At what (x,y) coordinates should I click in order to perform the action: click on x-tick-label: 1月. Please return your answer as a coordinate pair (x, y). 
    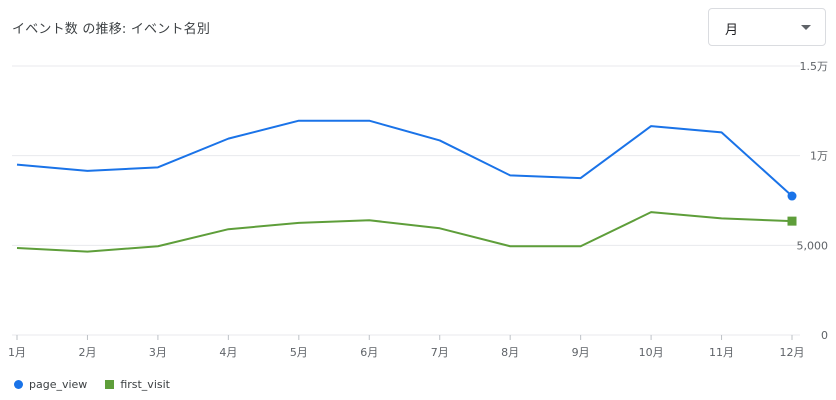
    Looking at the image, I should click on (17, 352).